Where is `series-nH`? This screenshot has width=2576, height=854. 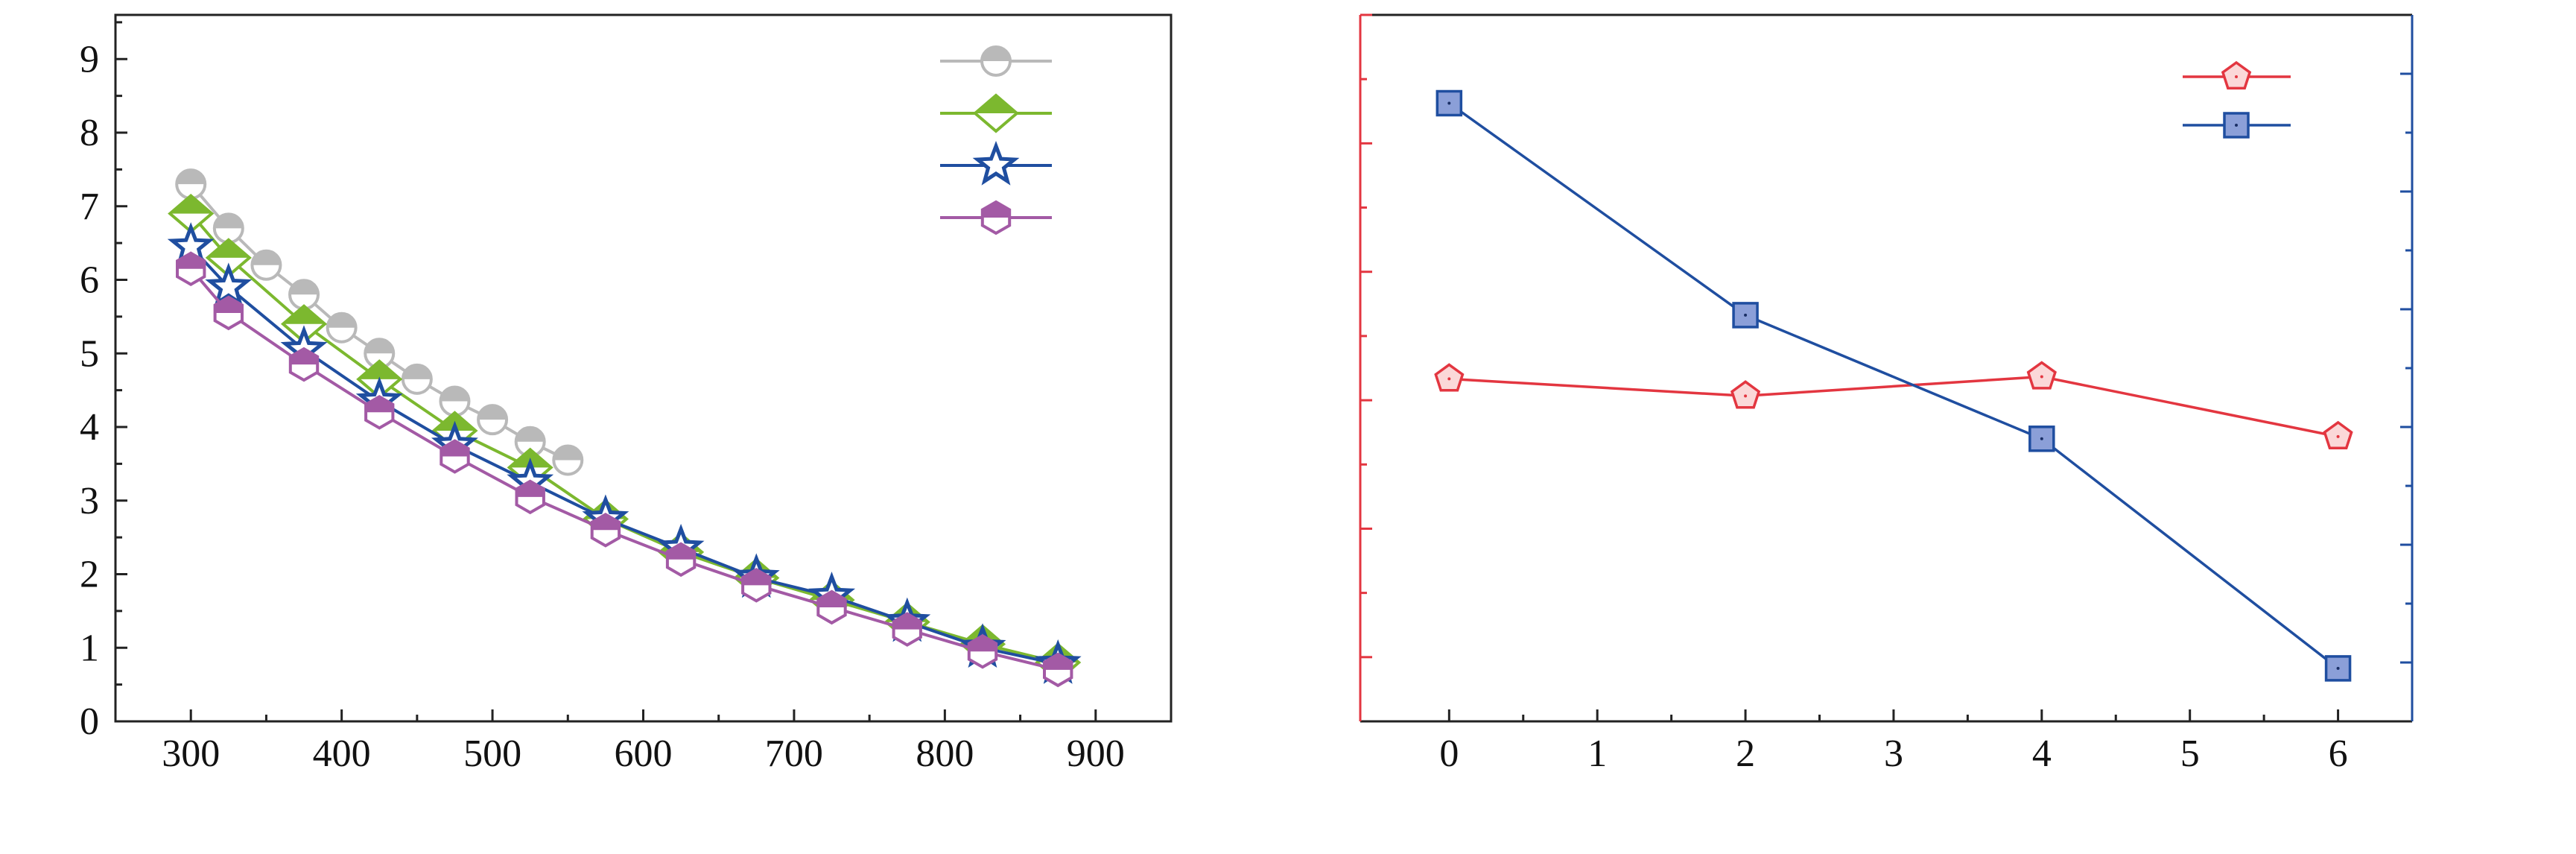
series-nH is located at coordinates (1894, 405).